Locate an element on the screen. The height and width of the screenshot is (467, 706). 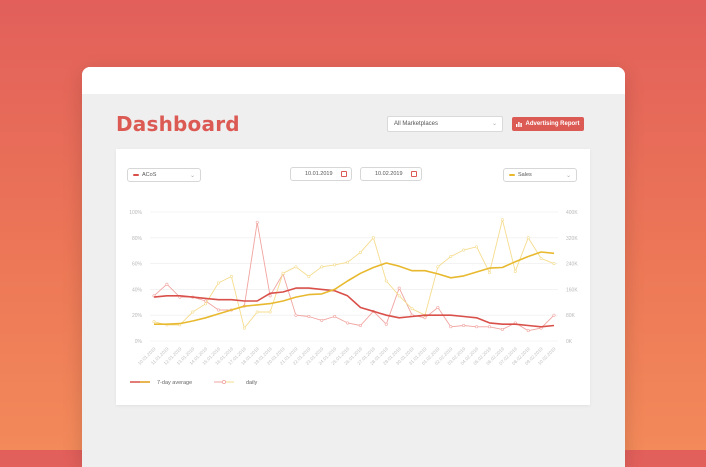
y-right-tick-label: 80K is located at coordinates (571, 316).